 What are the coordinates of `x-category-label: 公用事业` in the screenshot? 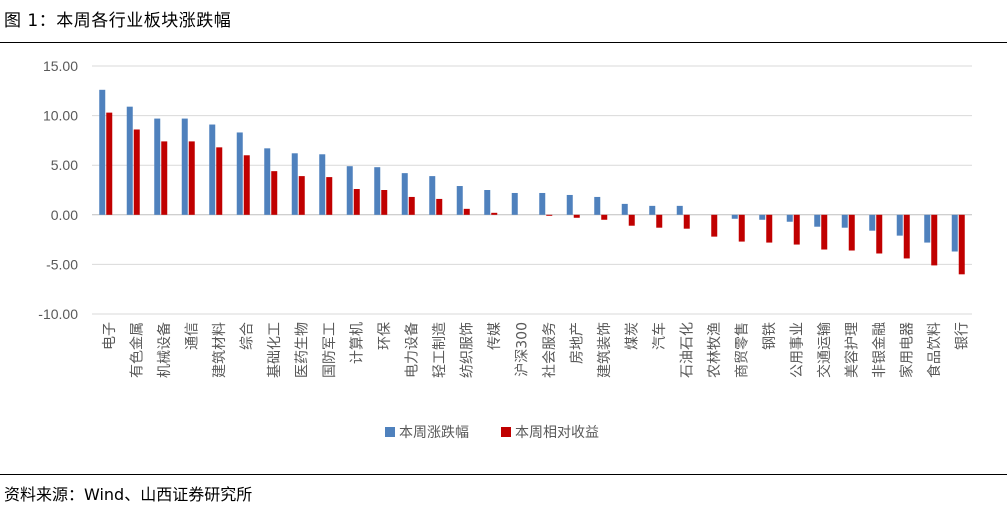 It's located at (797, 350).